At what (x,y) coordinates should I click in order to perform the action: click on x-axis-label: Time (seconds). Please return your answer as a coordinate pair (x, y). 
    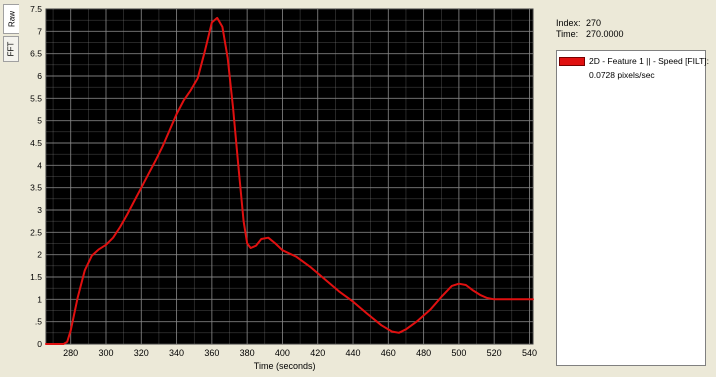
    Looking at the image, I should click on (285, 366).